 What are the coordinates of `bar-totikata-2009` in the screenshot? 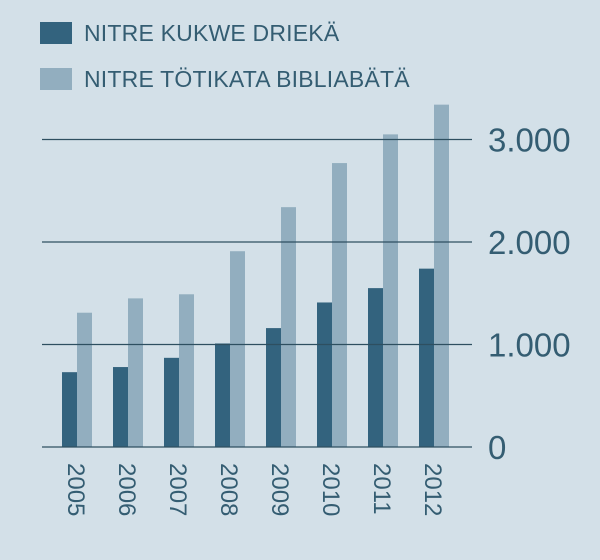 It's located at (288, 327).